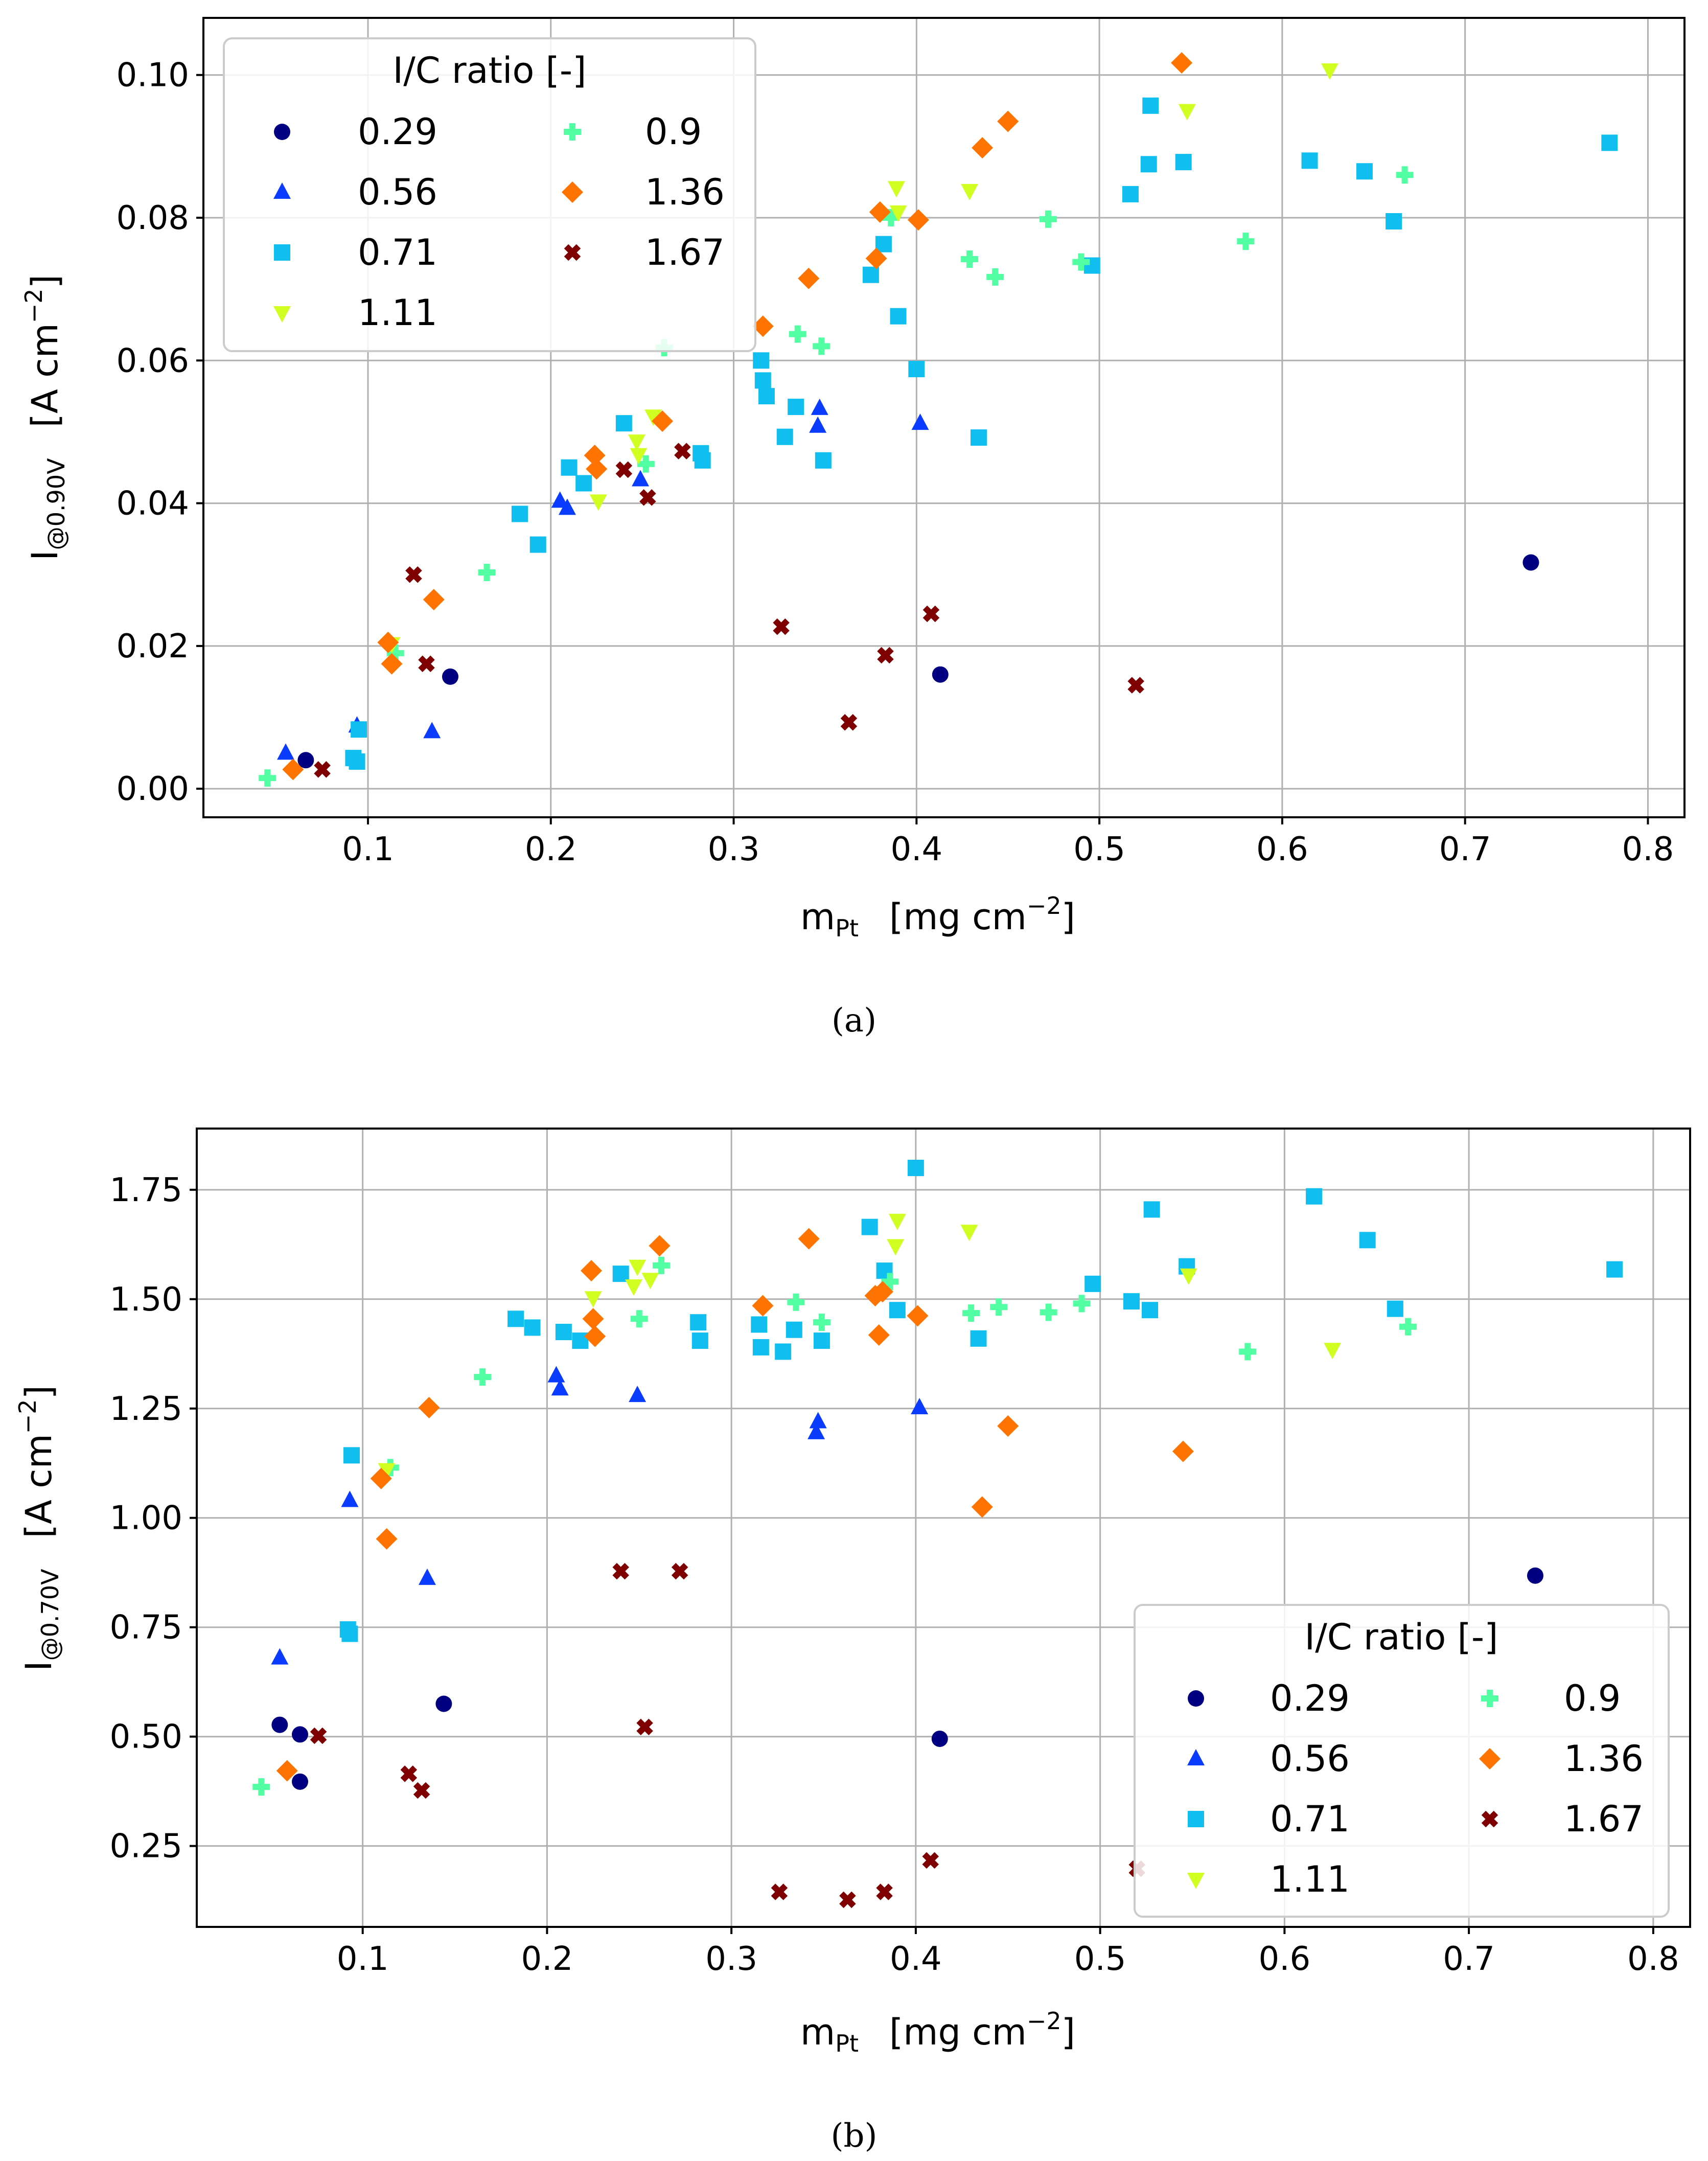  Describe the element at coordinates (146, 1737) in the screenshot. I see `y-tick-label: 0.50` at that location.